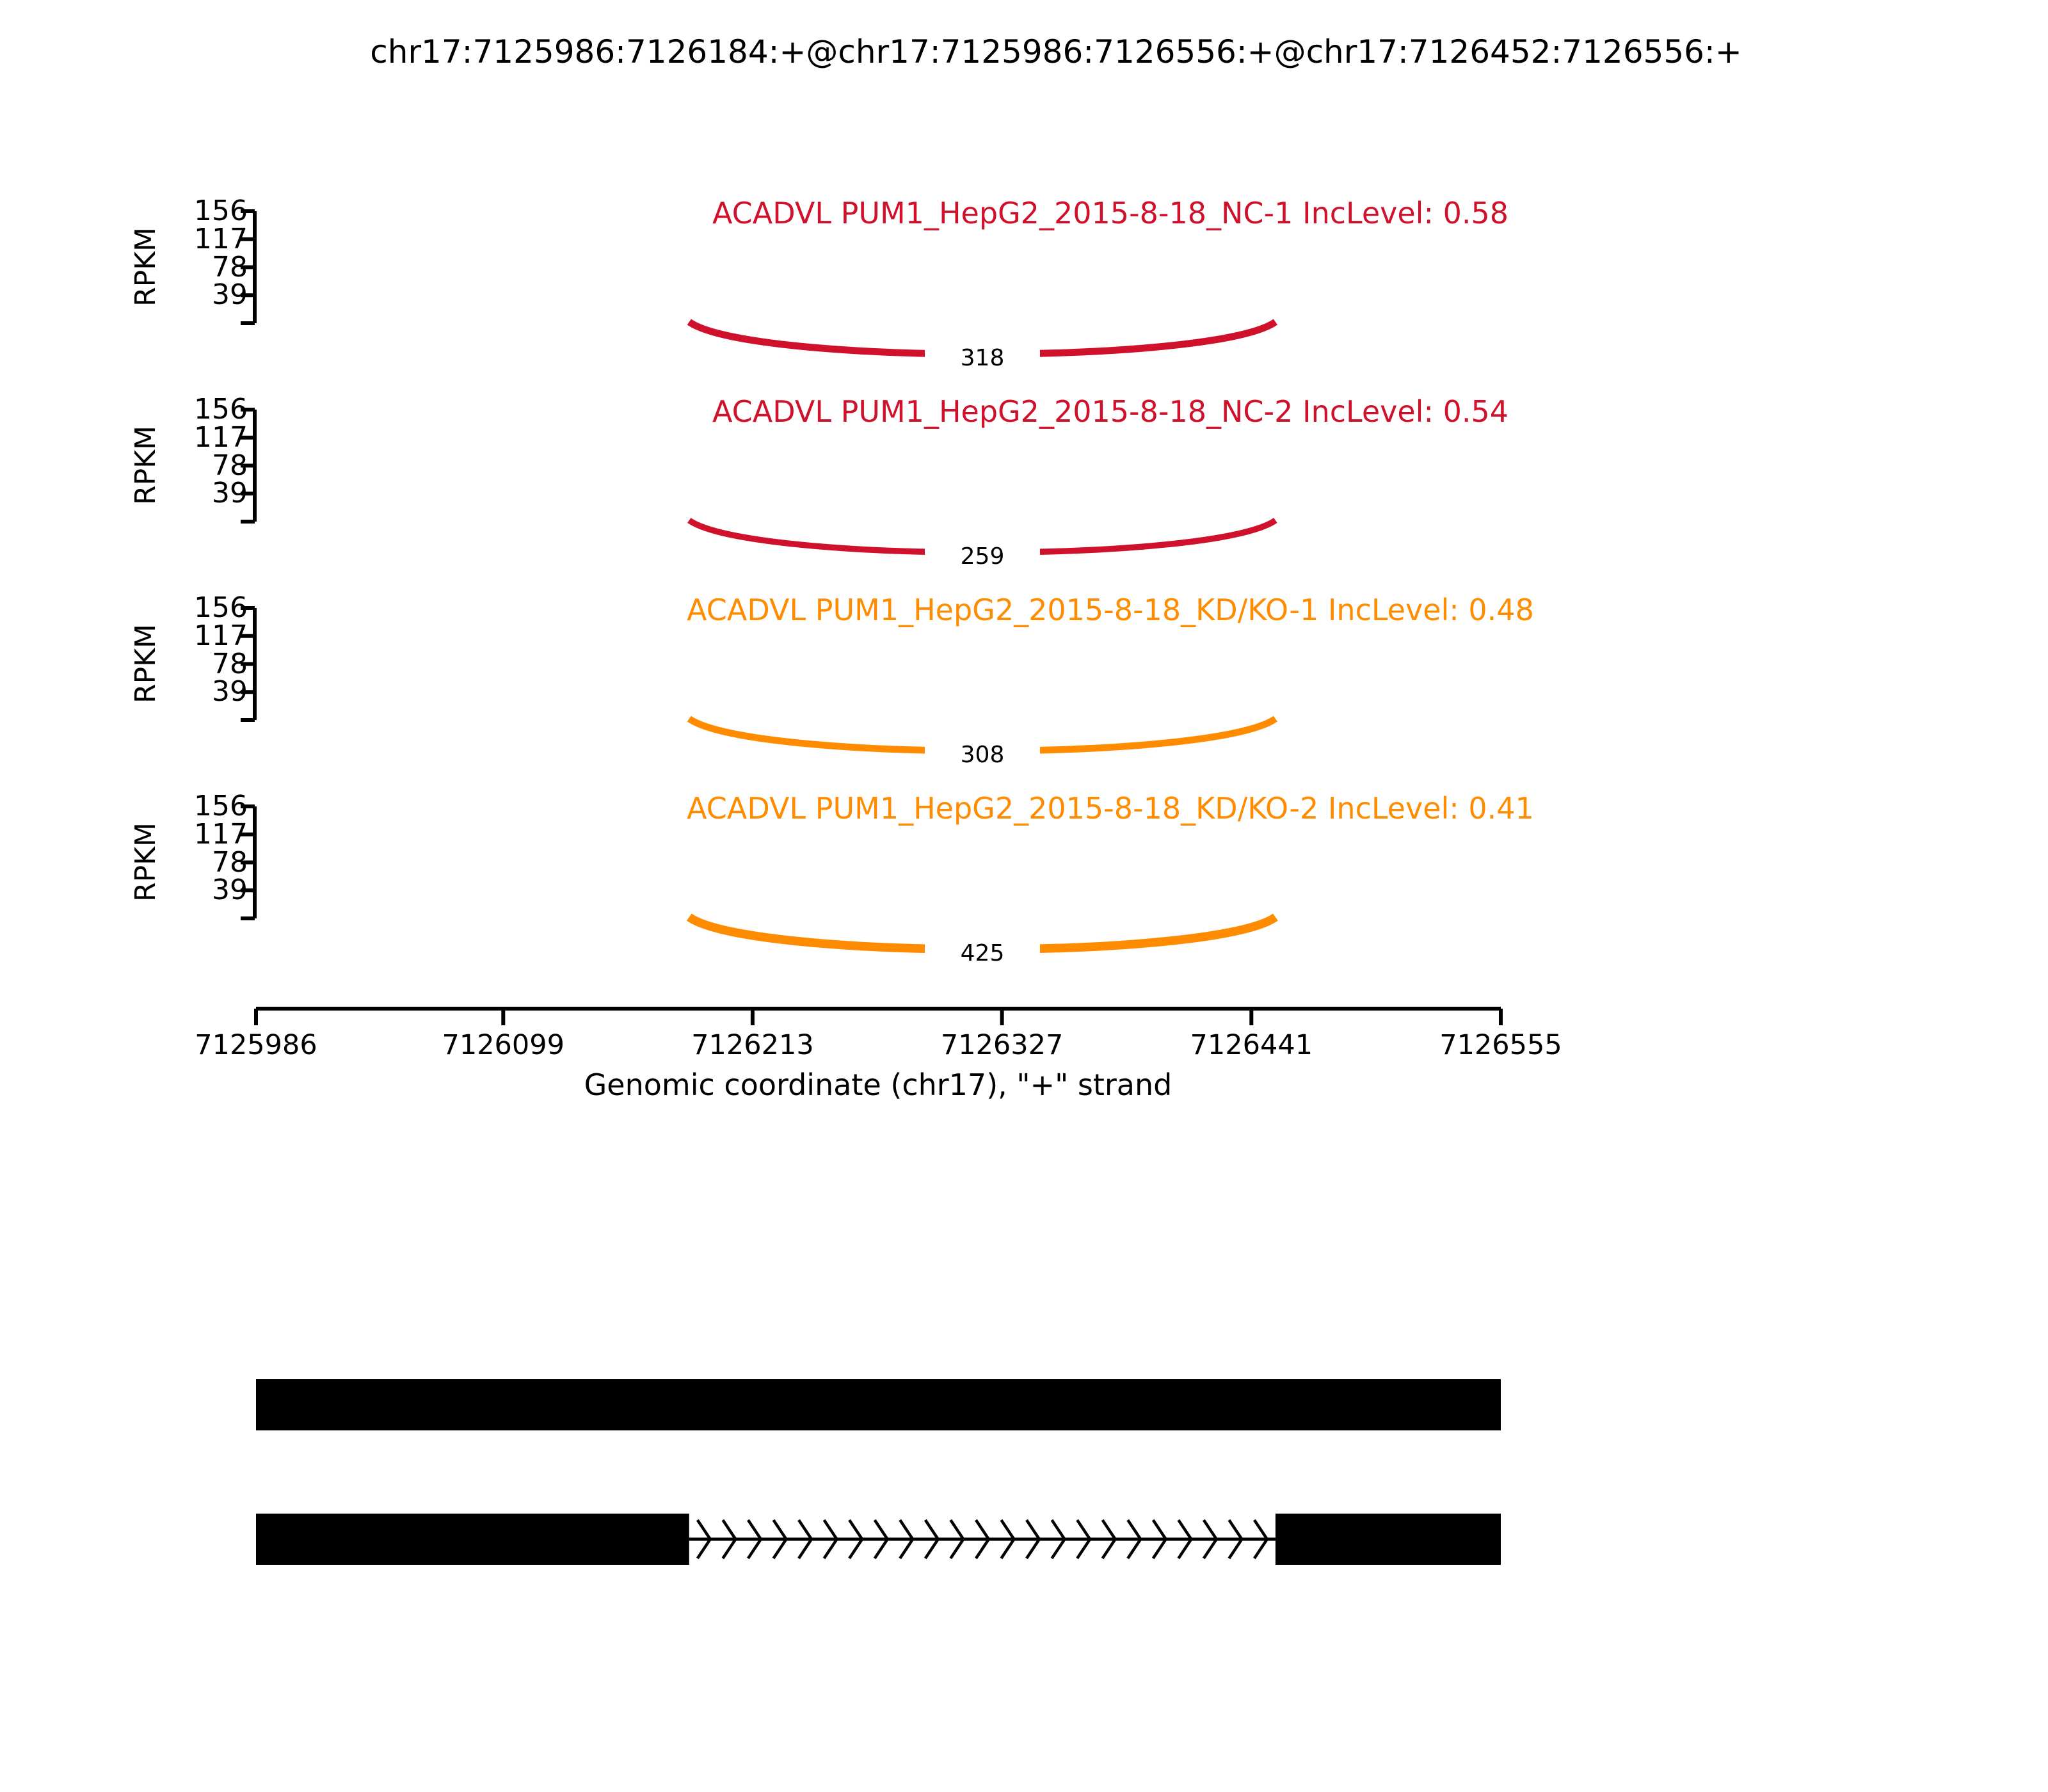  I want to click on gene-structure, so click(878, 1472).